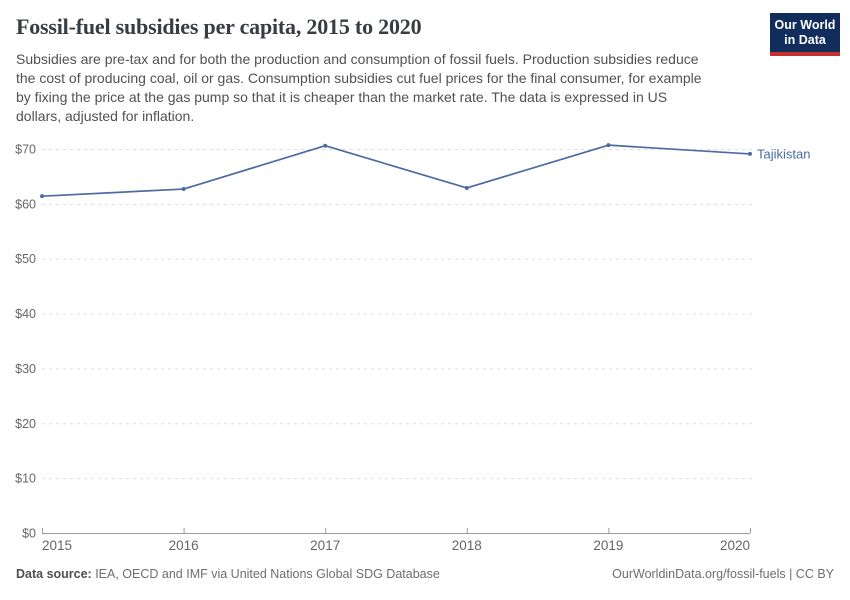 The height and width of the screenshot is (600, 850). What do you see at coordinates (805, 40) in the screenshot?
I see `owid-logo-line2: in Data` at bounding box center [805, 40].